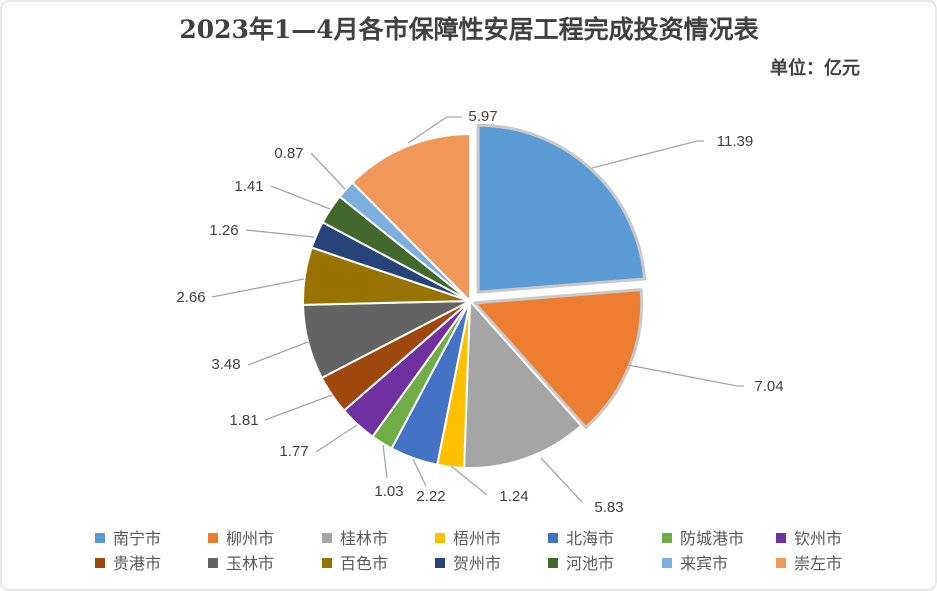 This screenshot has height=591, width=937. What do you see at coordinates (243, 420) in the screenshot?
I see `data-label: 1.81` at bounding box center [243, 420].